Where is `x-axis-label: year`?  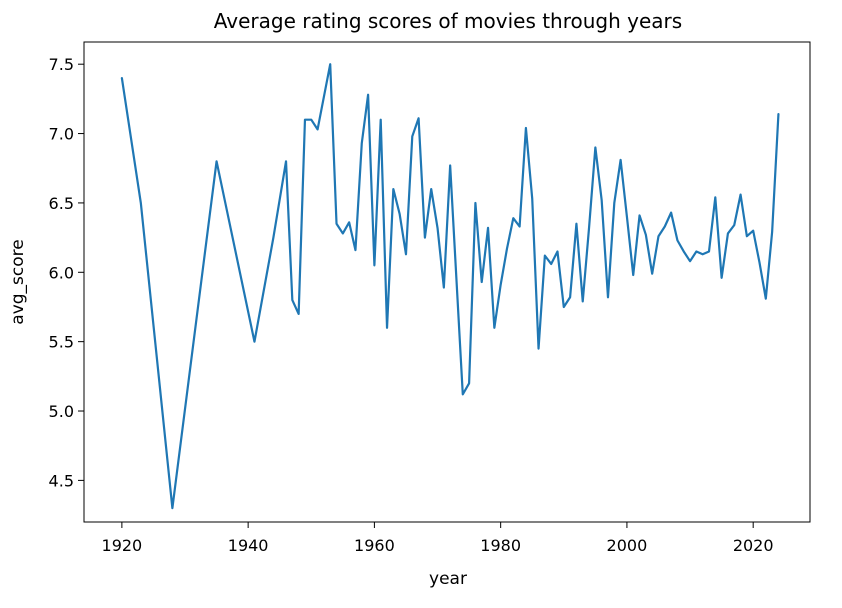
x-axis-label: year is located at coordinates (448, 579).